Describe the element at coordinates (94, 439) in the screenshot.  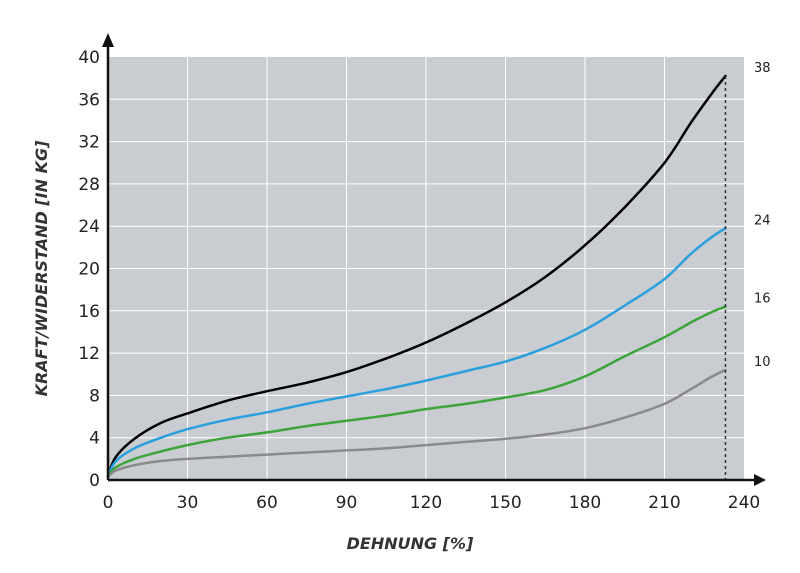
I see `y-tick-label: 4` at that location.